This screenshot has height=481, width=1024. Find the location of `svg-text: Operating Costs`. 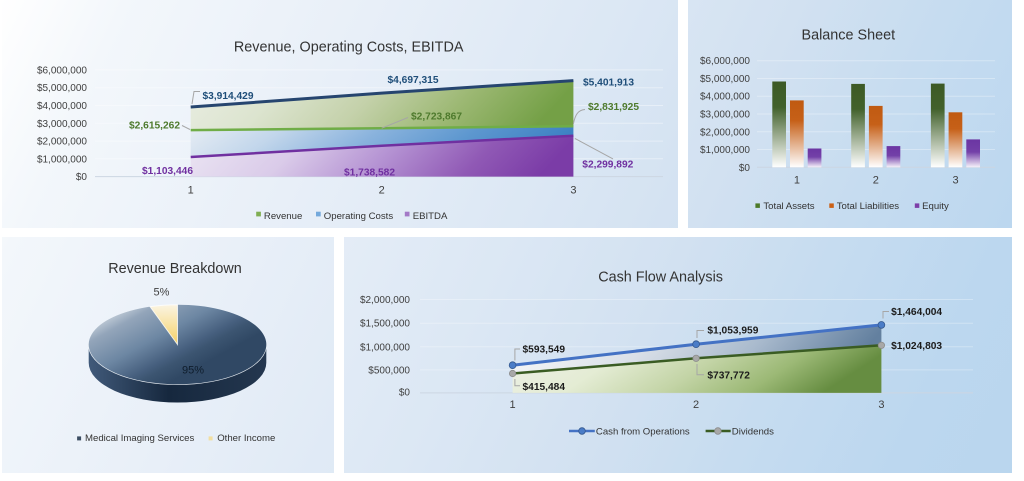

svg-text: Operating Costs is located at coordinates (359, 216).